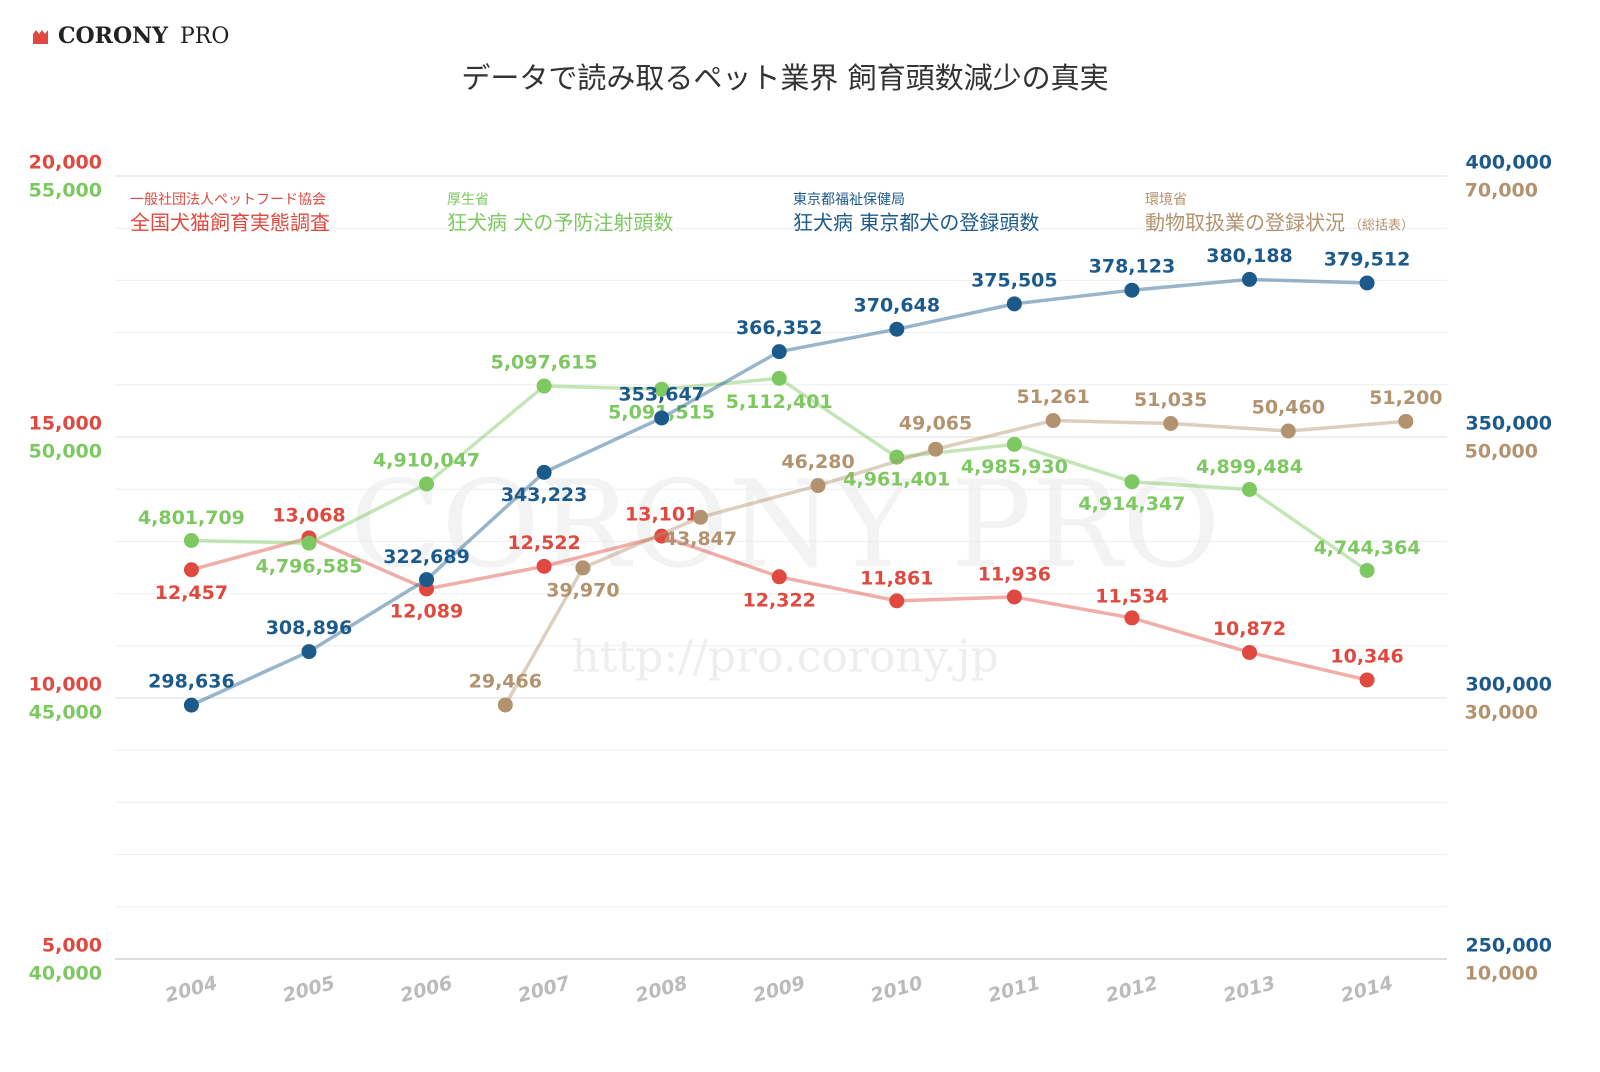 This screenshot has height=1072, width=1600. What do you see at coordinates (1405, 398) in the screenshot?
I see `data-label: 51,200` at bounding box center [1405, 398].